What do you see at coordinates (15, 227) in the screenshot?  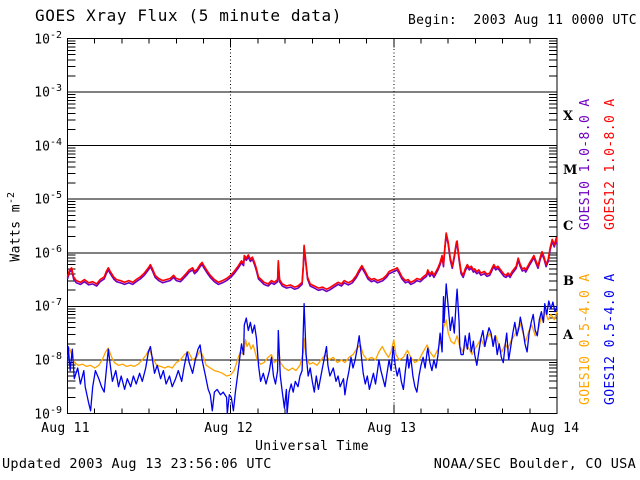 I see `y-axis-label: Watts m-2` at bounding box center [15, 227].